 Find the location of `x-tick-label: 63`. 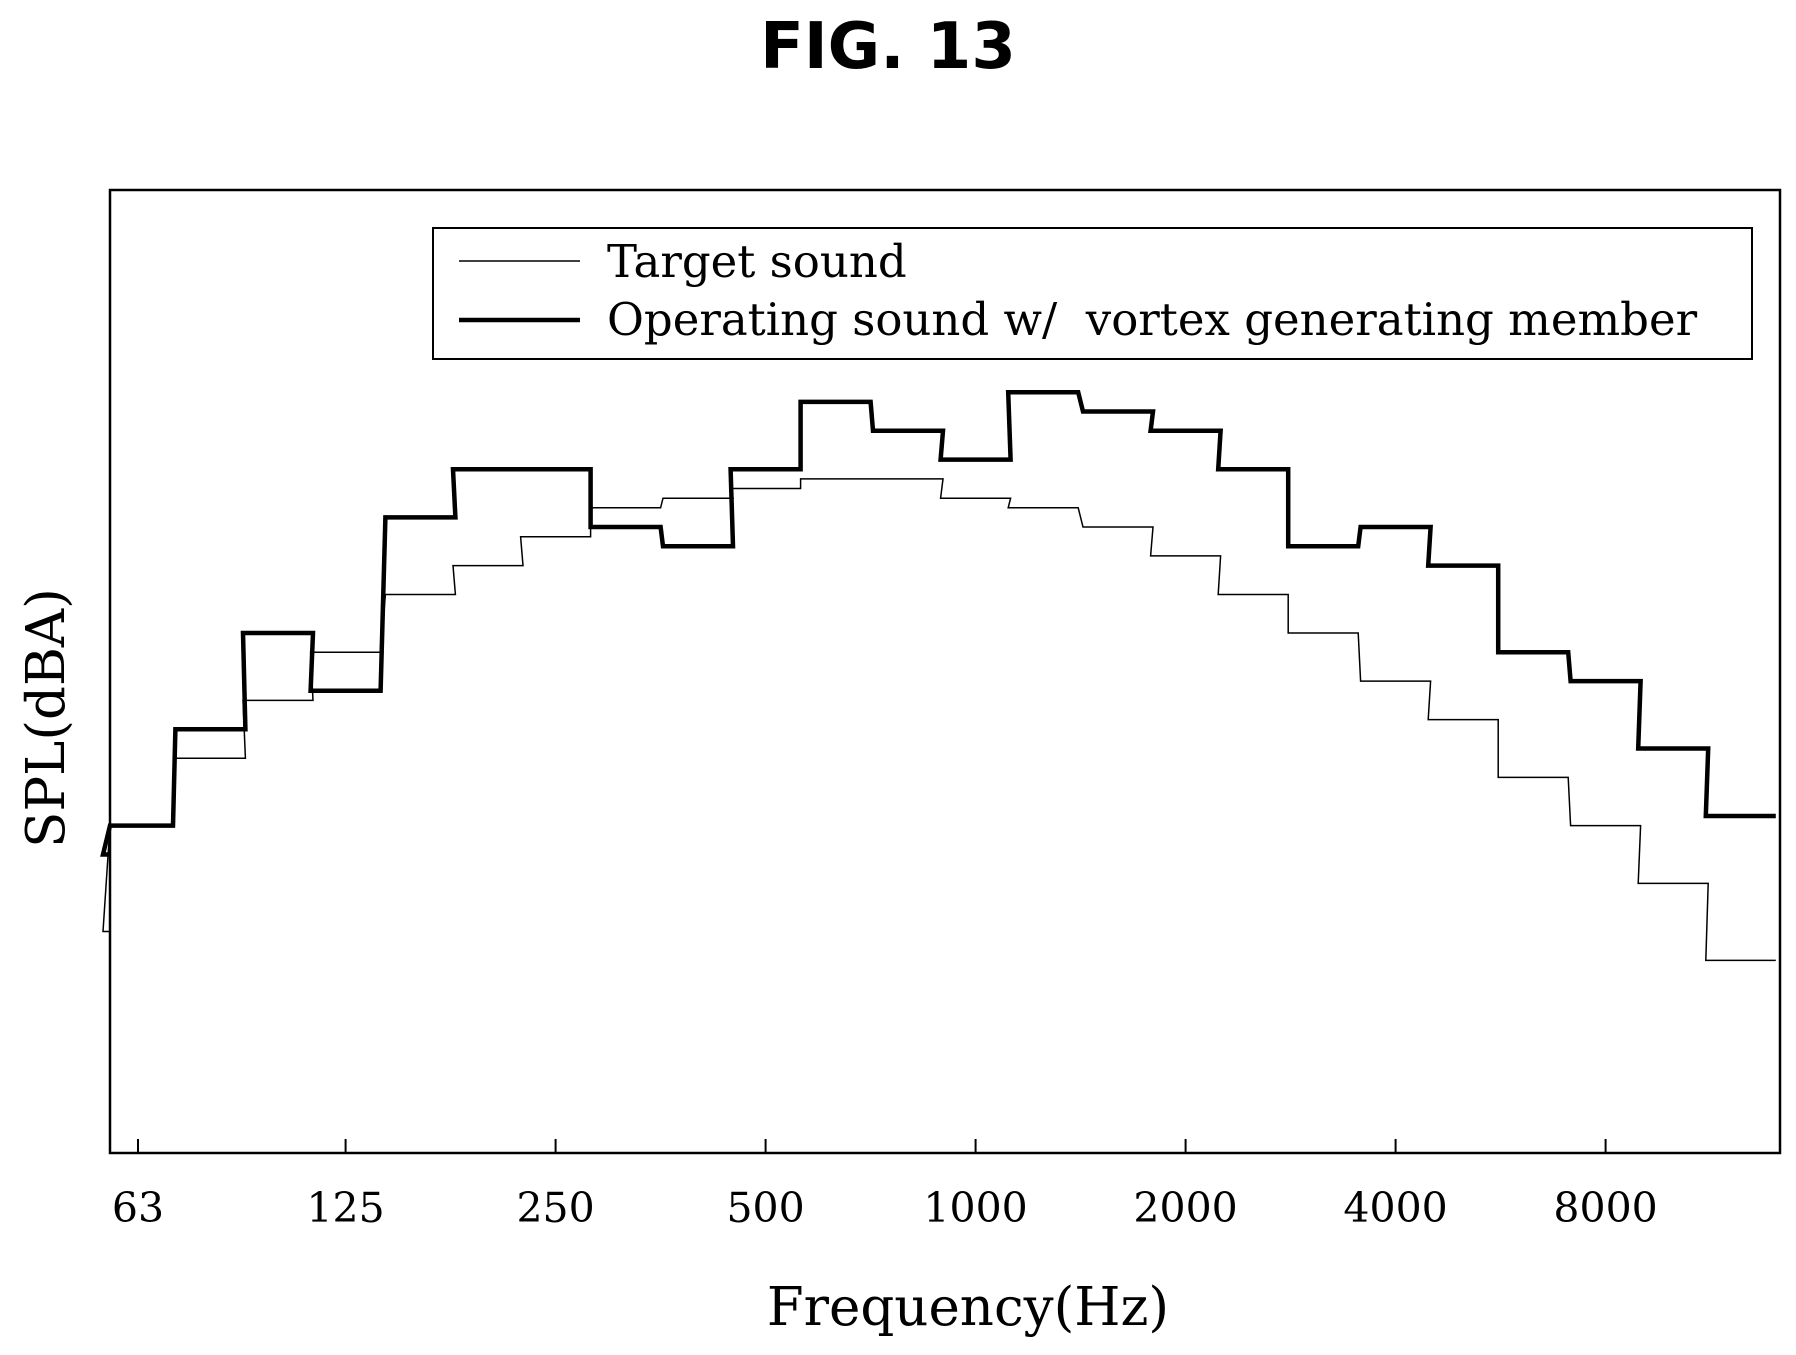

x-tick-label: 63 is located at coordinates (138, 1208).